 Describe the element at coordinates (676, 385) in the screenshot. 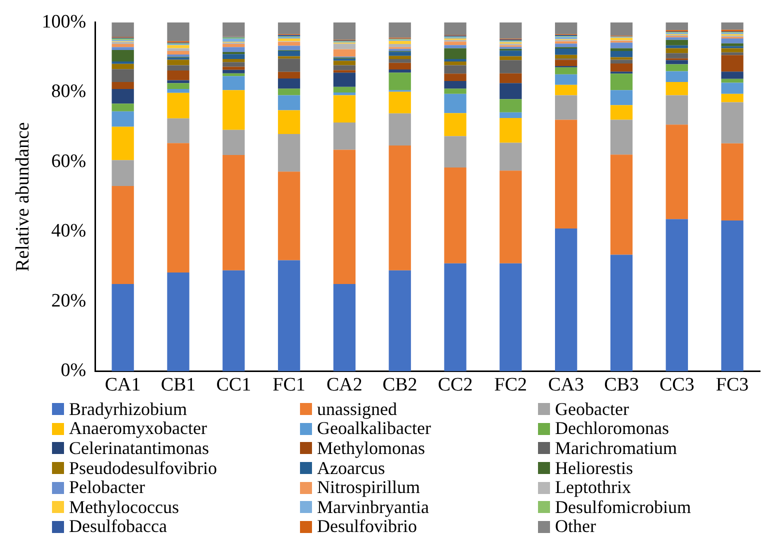

I see `x-tick-label: CC3` at that location.